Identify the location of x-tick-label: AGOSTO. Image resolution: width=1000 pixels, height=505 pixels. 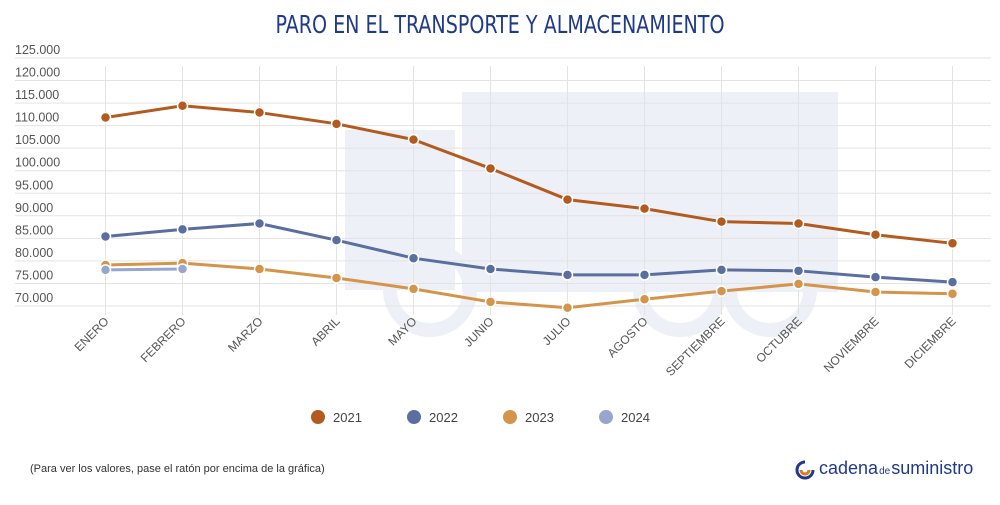
(628, 337).